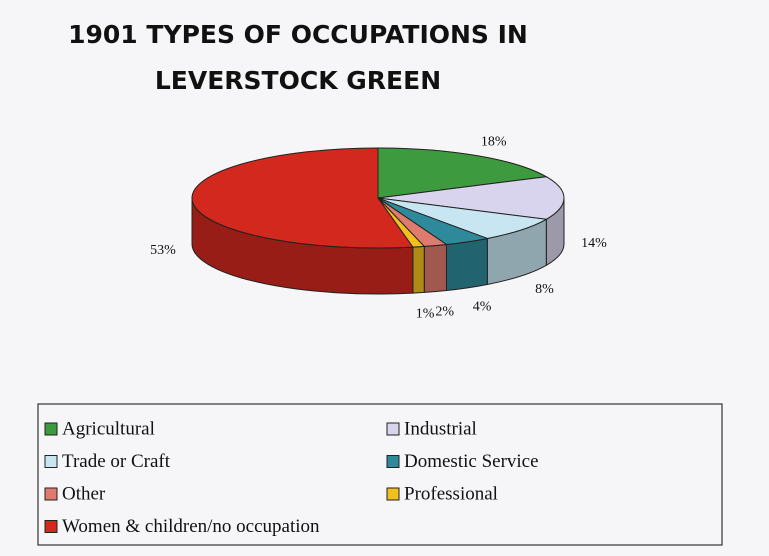  I want to click on legend-label: Domestic Service, so click(471, 461).